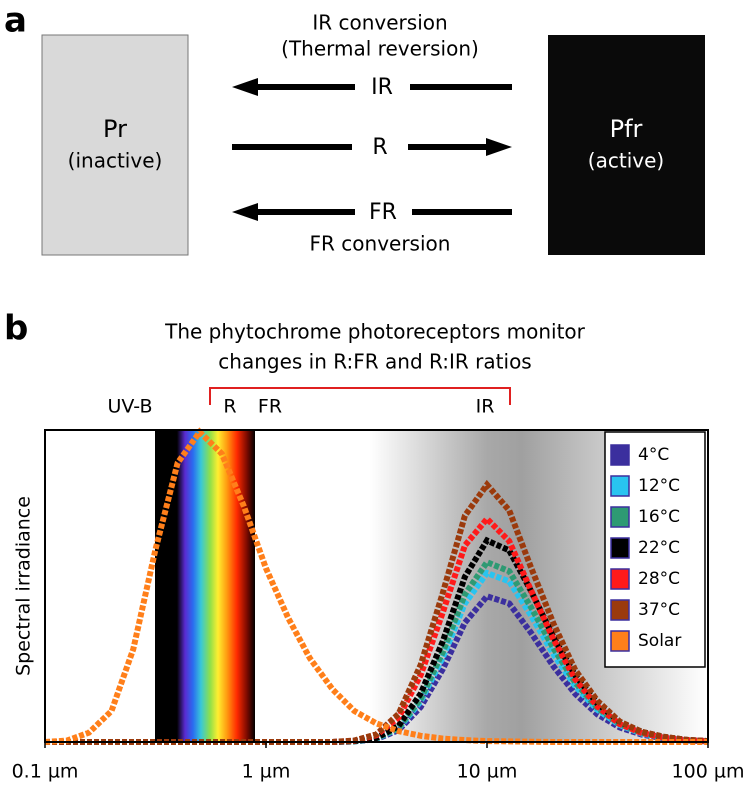 This screenshot has height=785, width=747. I want to click on caption: IR conversion, so click(379, 23).